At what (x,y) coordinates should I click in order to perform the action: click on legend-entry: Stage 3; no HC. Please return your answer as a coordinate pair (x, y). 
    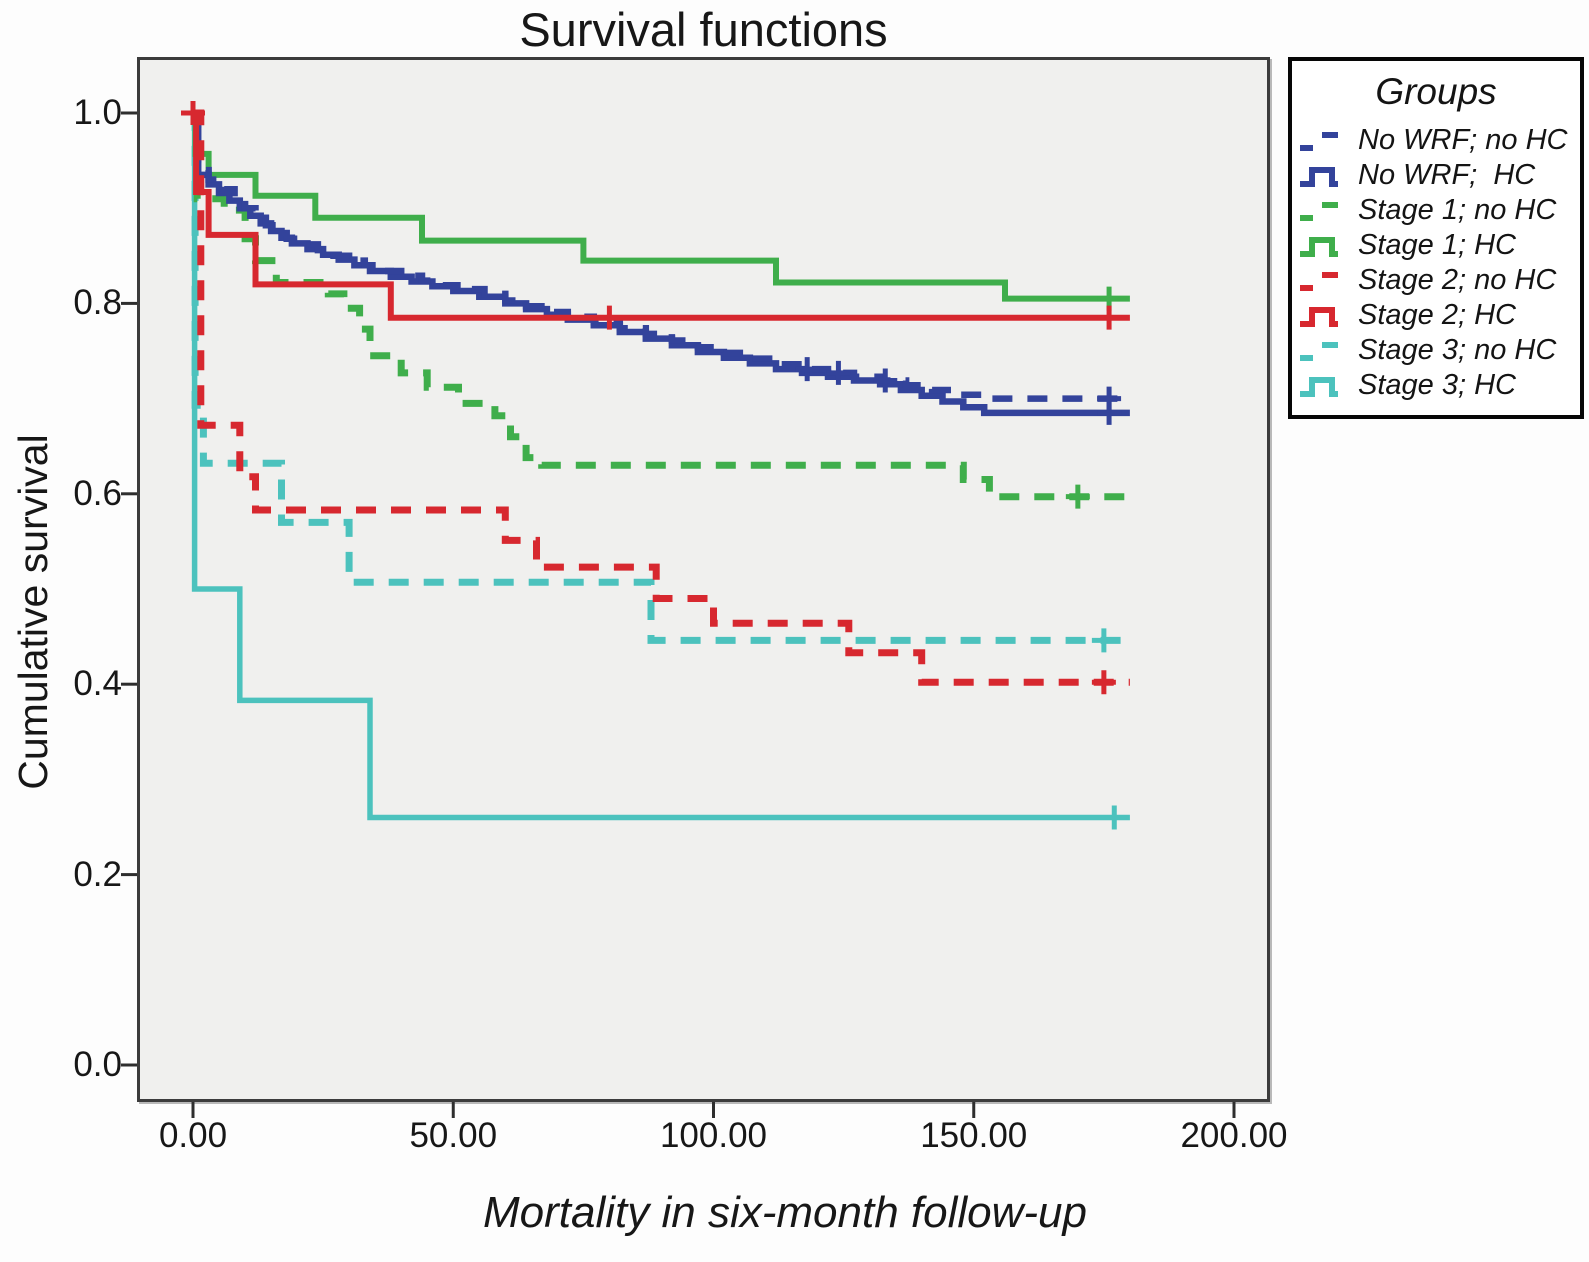
    Looking at the image, I should click on (1436, 349).